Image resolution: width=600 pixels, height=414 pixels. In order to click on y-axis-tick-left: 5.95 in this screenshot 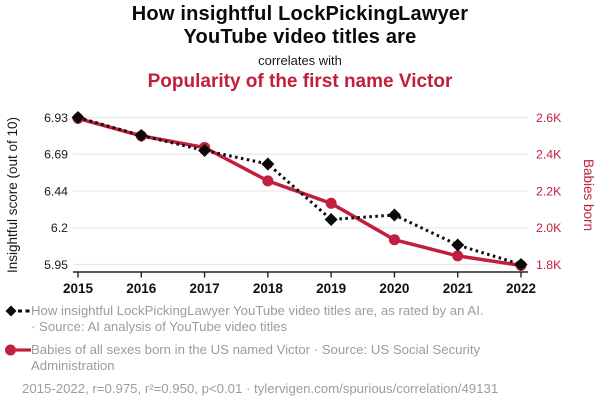, I will do `click(56, 265)`.